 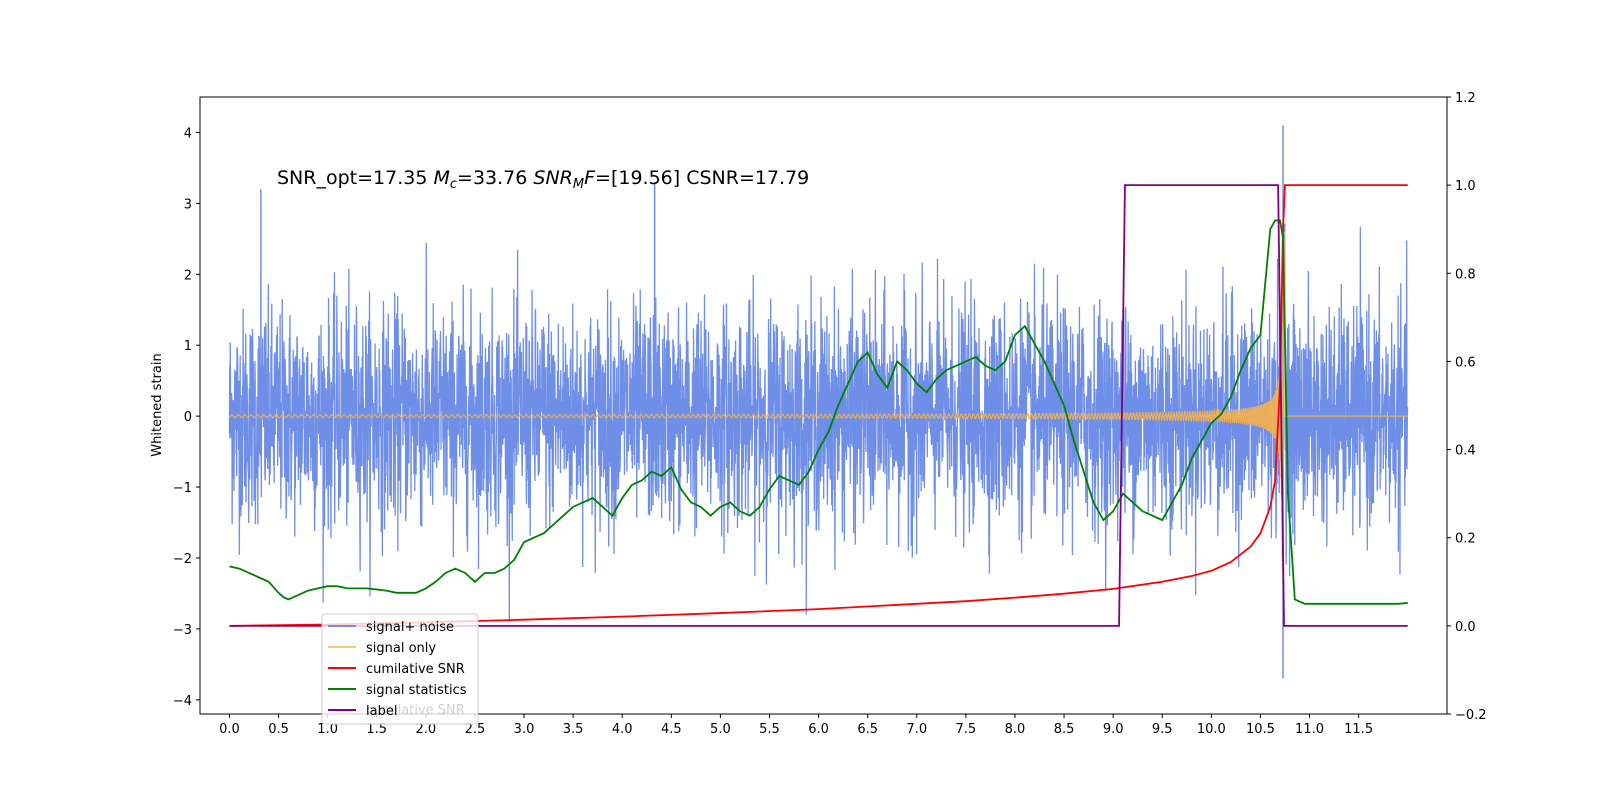 What do you see at coordinates (182, 630) in the screenshot?
I see `y-left-tick-label: −3` at bounding box center [182, 630].